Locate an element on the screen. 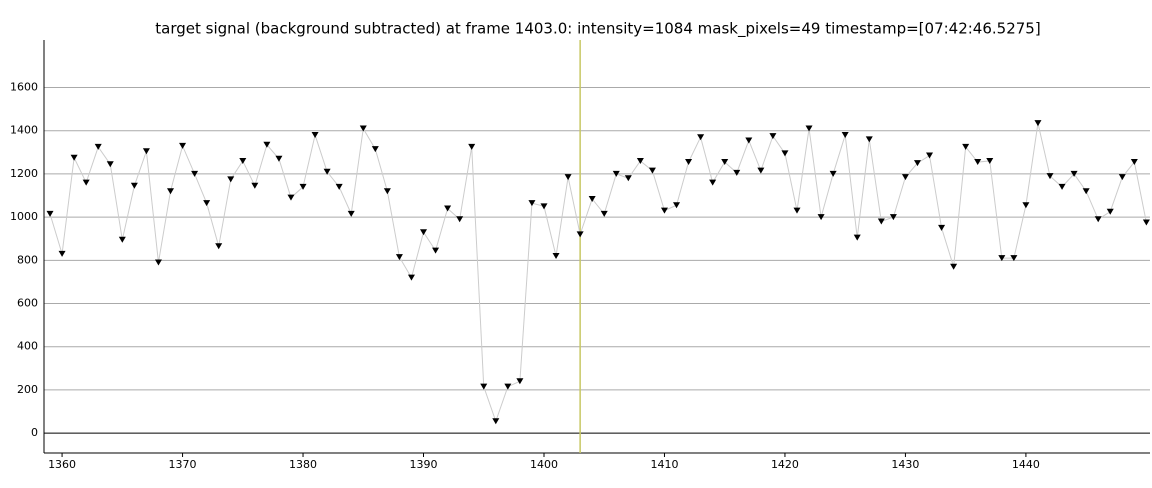 Image resolution: width=1152 pixels, height=488 pixels. x-tick-label: 1370 is located at coordinates (183, 464).